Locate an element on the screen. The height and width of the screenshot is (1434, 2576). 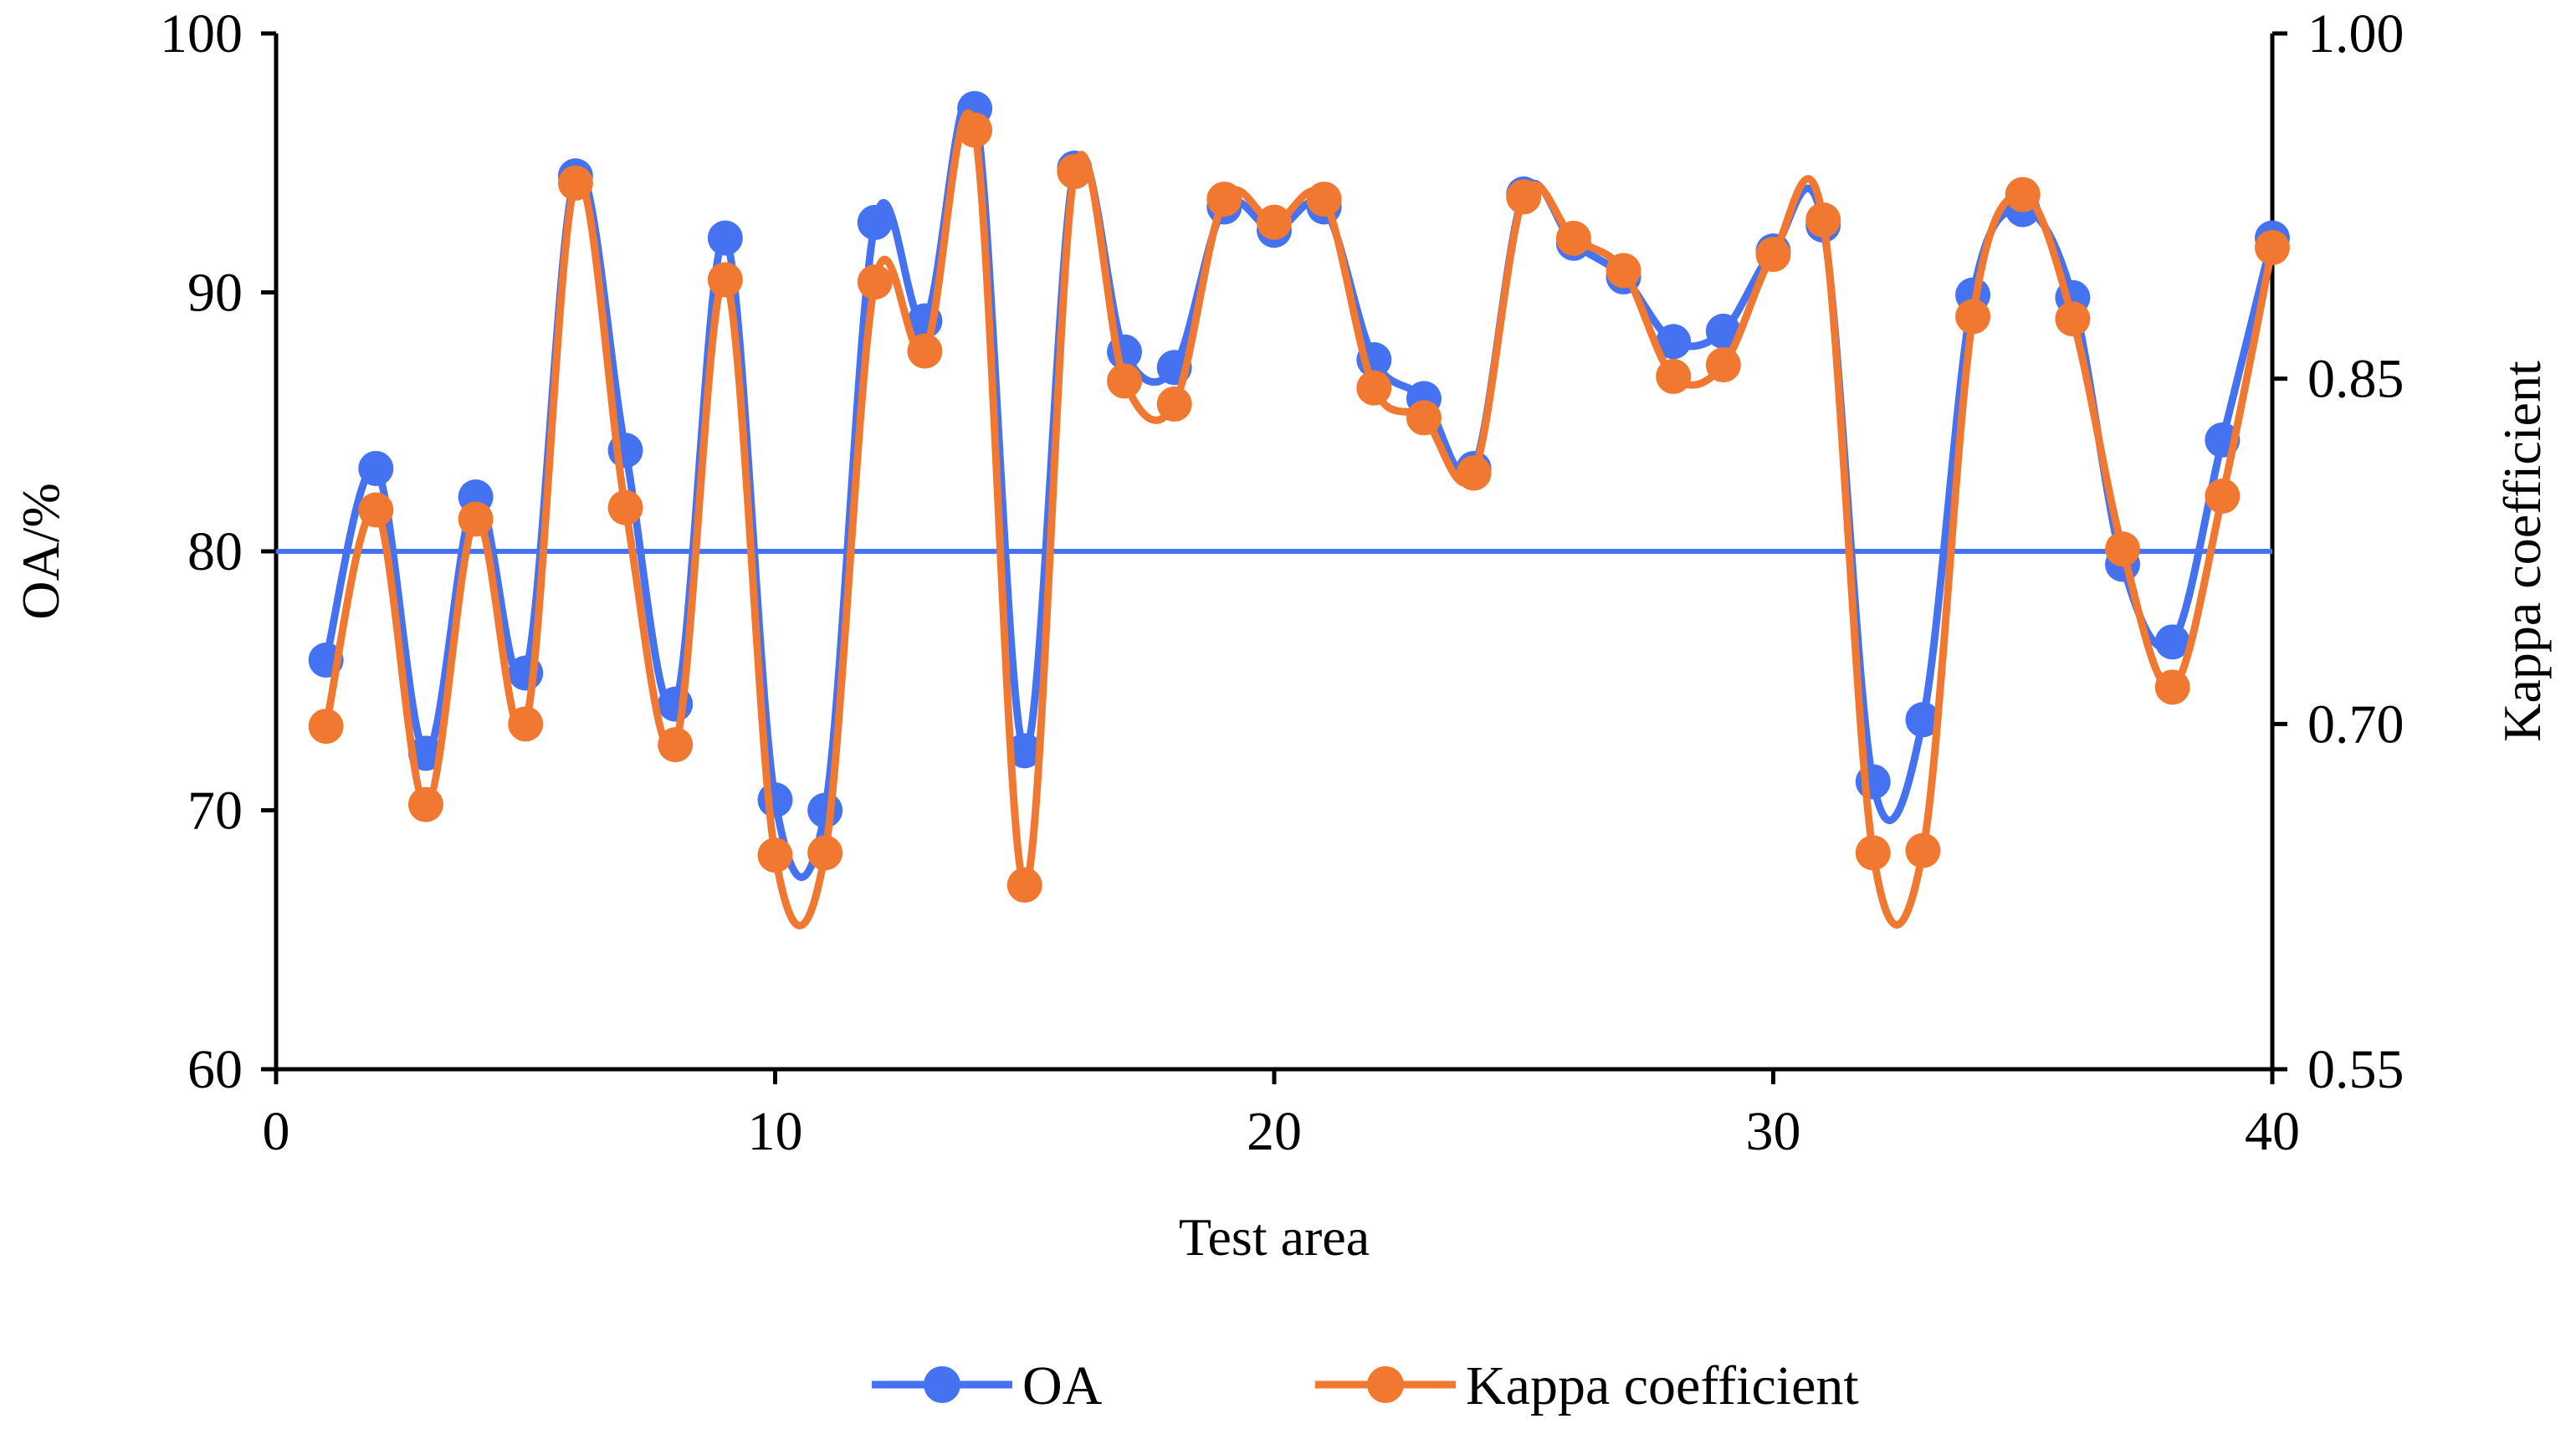
legend: OA Kappa coefficient is located at coordinates (1366, 1386).